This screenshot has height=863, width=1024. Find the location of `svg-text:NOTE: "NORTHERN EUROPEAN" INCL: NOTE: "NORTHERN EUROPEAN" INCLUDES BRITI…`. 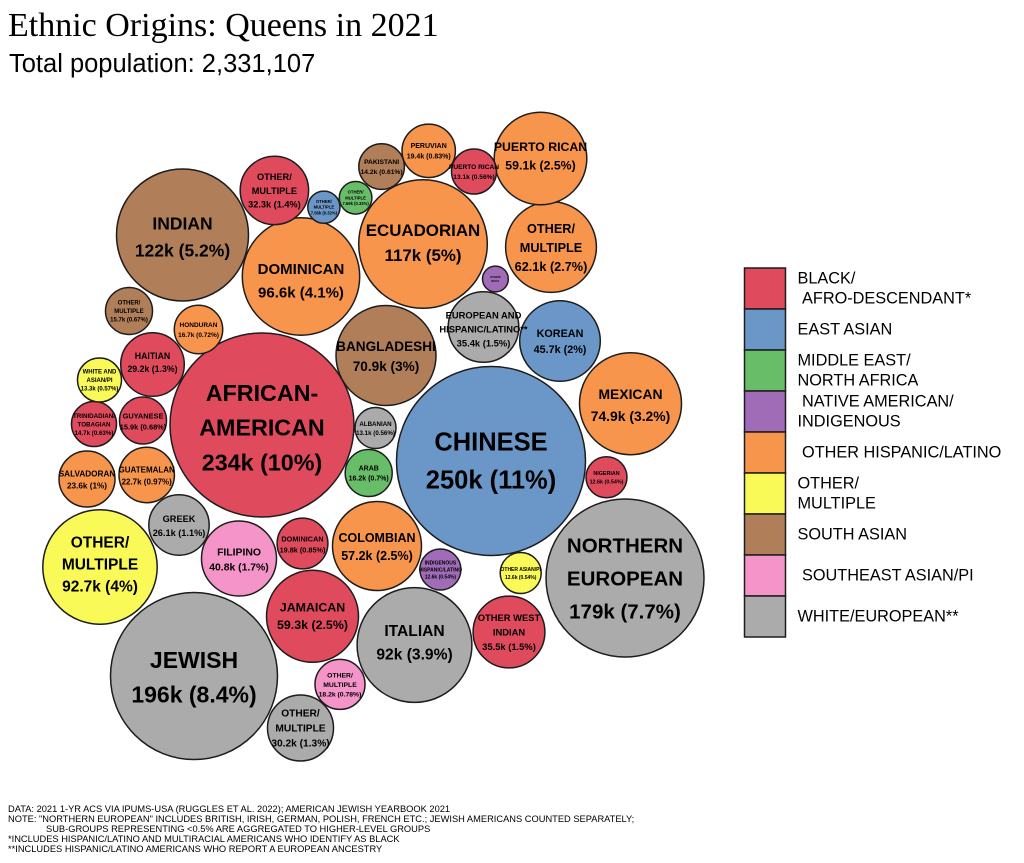

svg-text:NOTE: "NORTHERN EUROPEAN" INCL: NOTE: "NORTHERN EUROPEAN" INCLUDES BRITI… is located at coordinates (321, 819).